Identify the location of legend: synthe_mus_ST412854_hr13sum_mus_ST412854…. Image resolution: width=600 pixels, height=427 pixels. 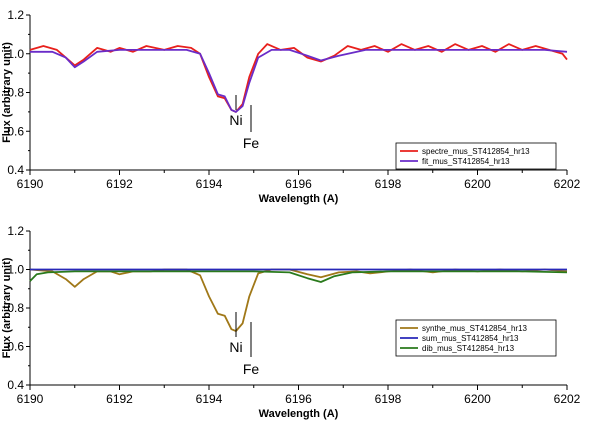
(476, 338).